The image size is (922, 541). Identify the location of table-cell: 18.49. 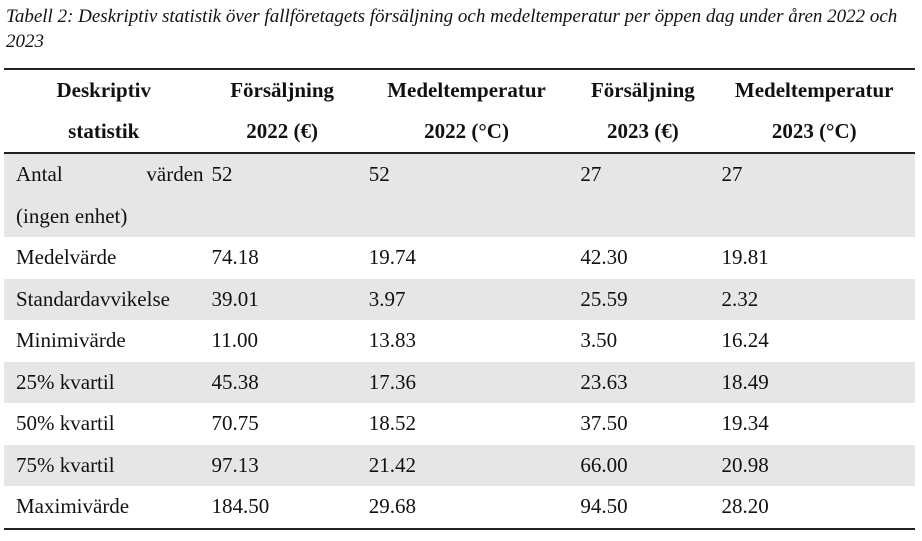
(814, 382).